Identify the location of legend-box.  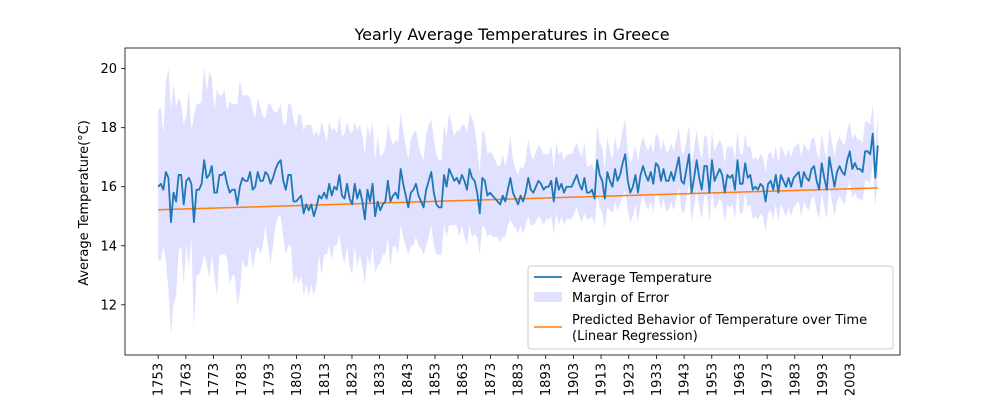
(710, 307).